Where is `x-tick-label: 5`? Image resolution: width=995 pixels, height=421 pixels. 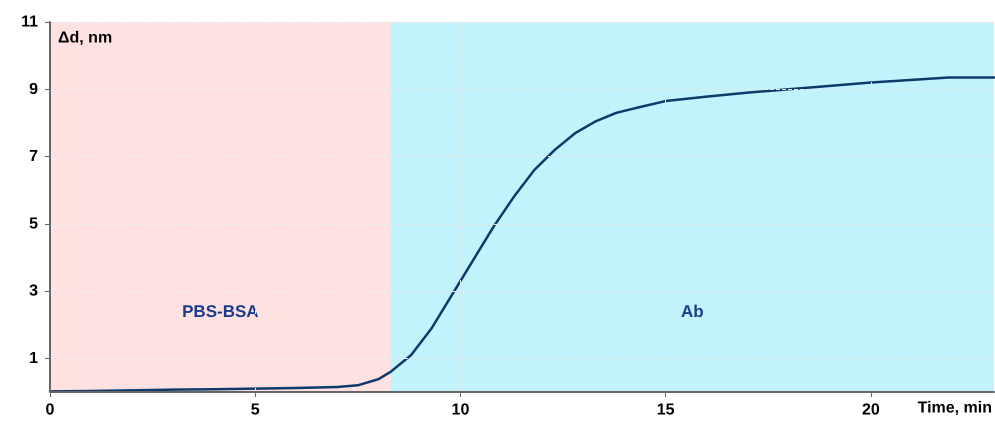
x-tick-label: 5 is located at coordinates (255, 410).